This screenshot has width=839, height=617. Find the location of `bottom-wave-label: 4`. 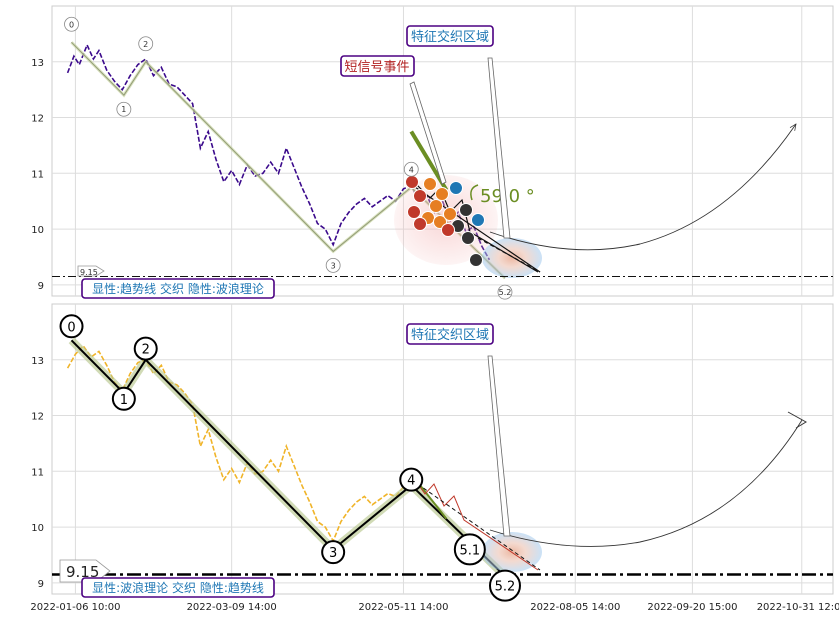

bottom-wave-label: 4 is located at coordinates (411, 479).